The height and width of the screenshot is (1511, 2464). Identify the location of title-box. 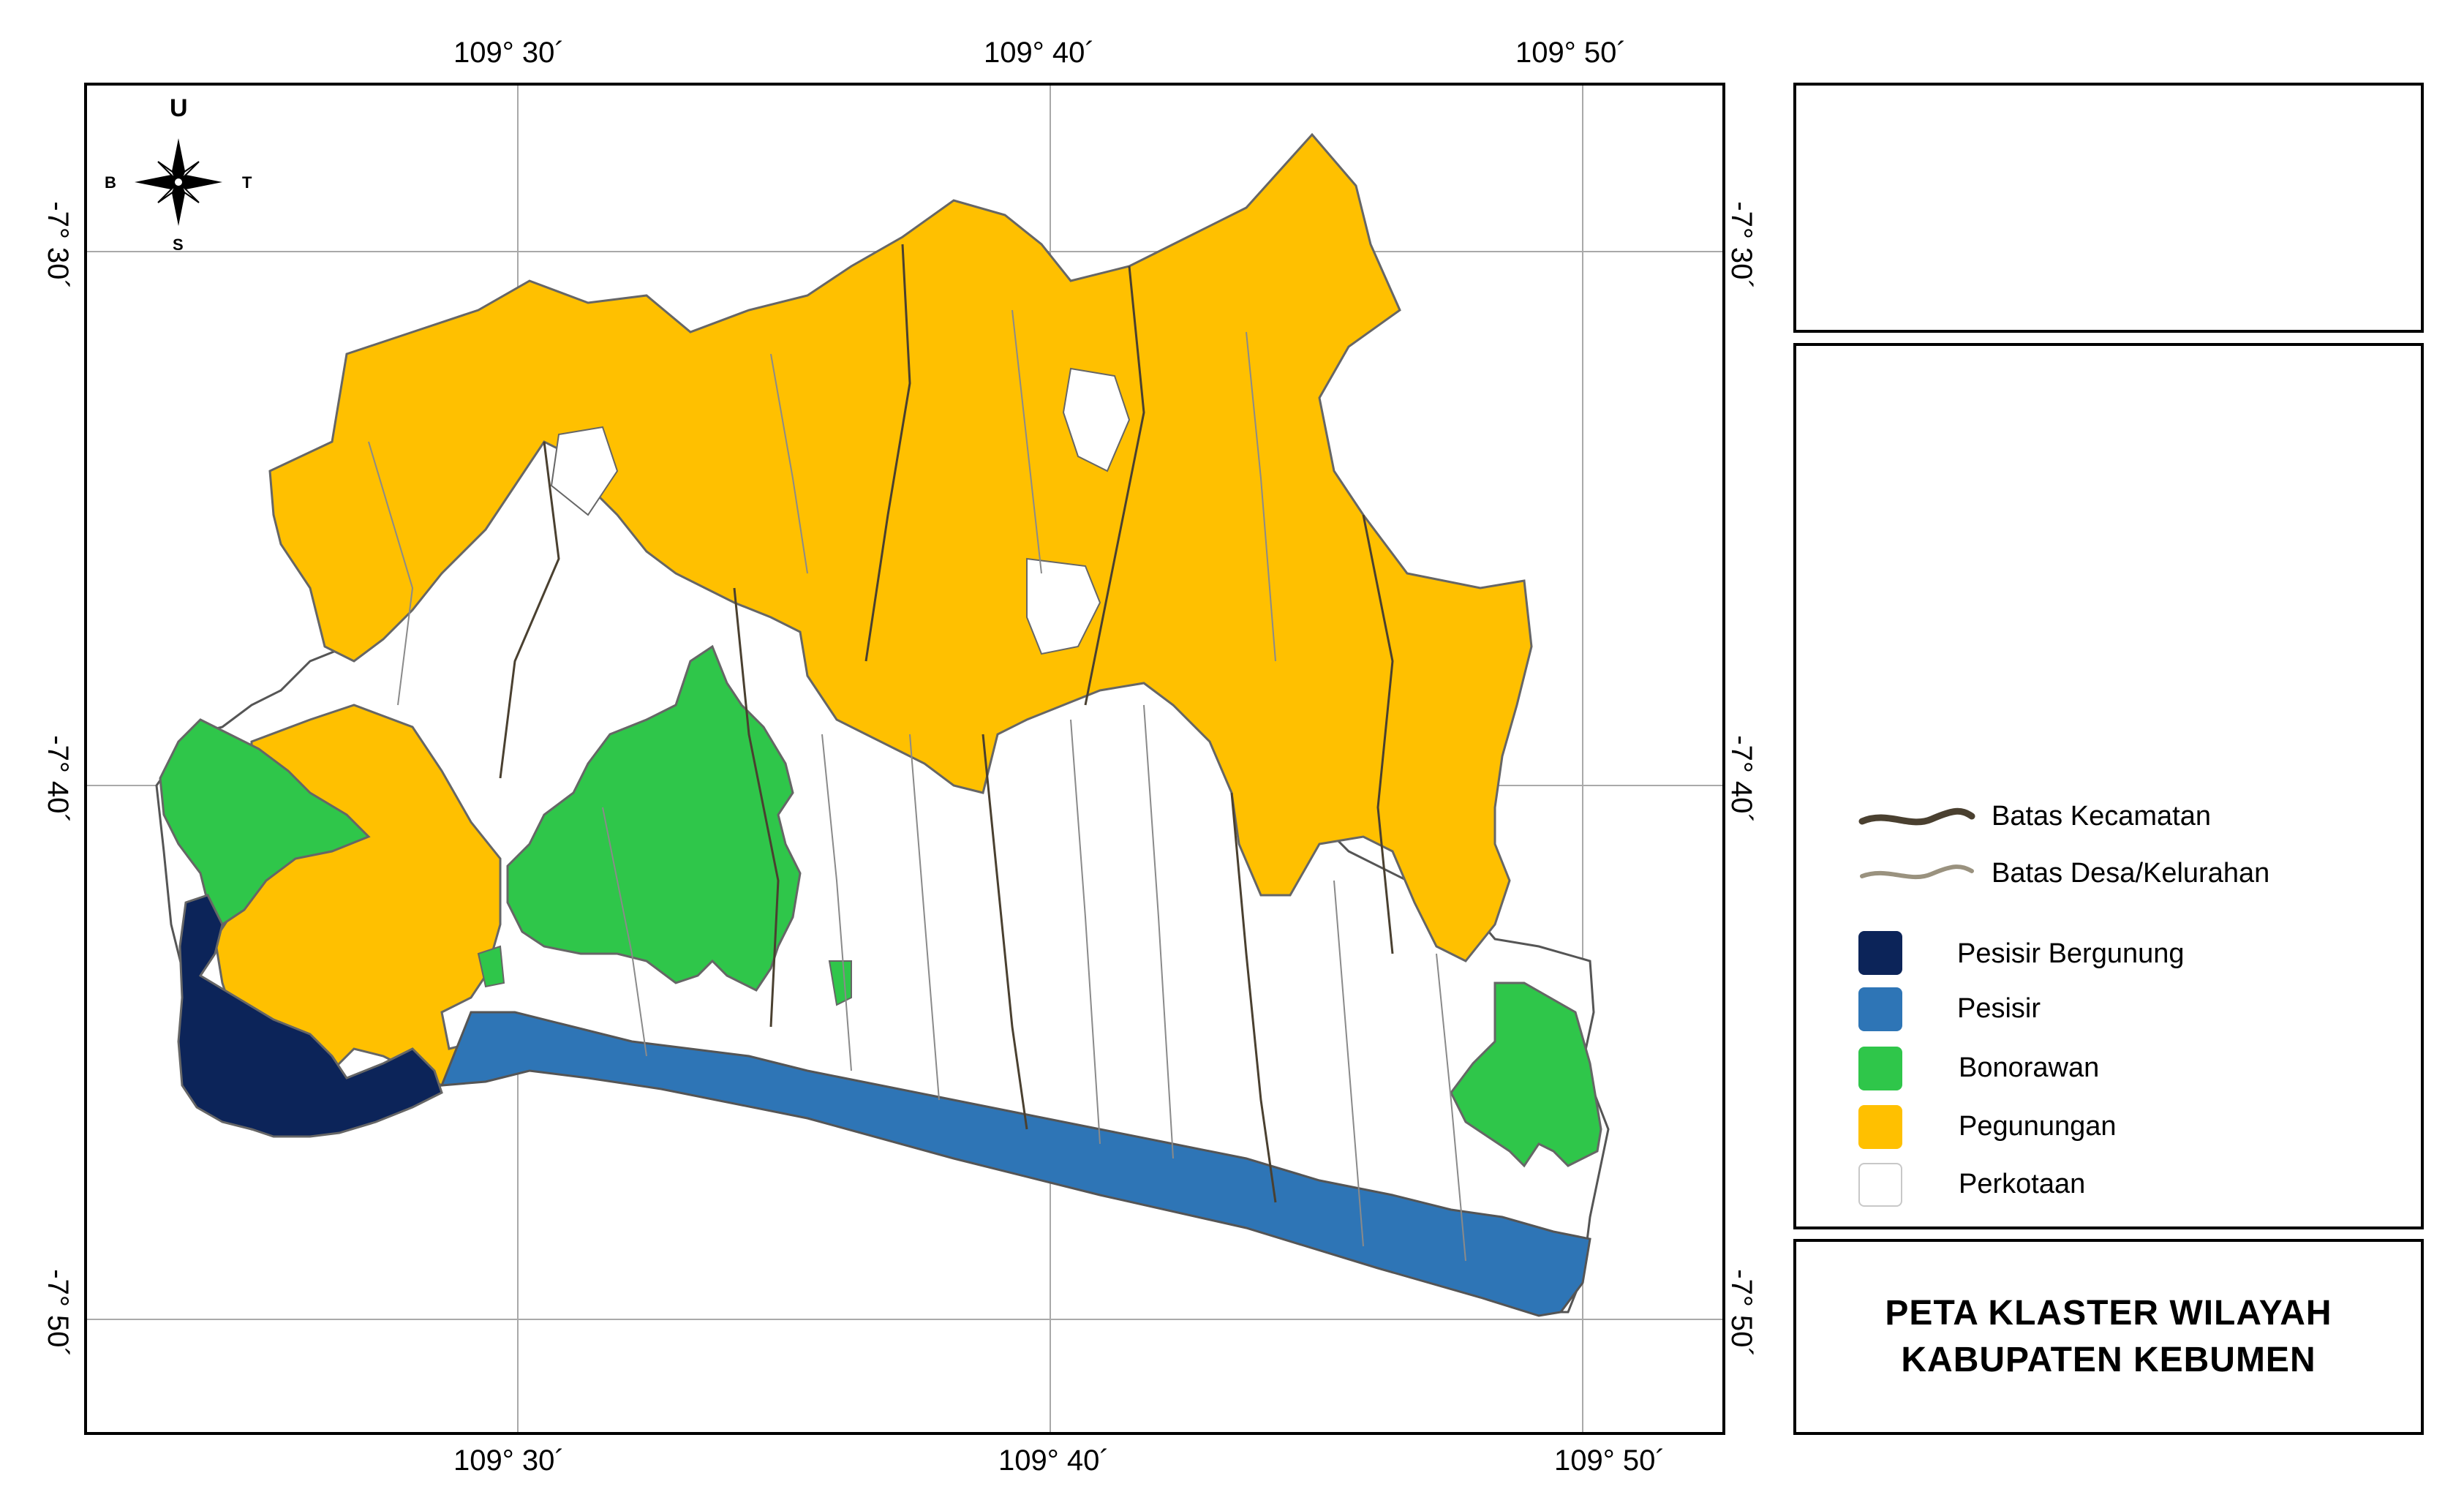
(2109, 208).